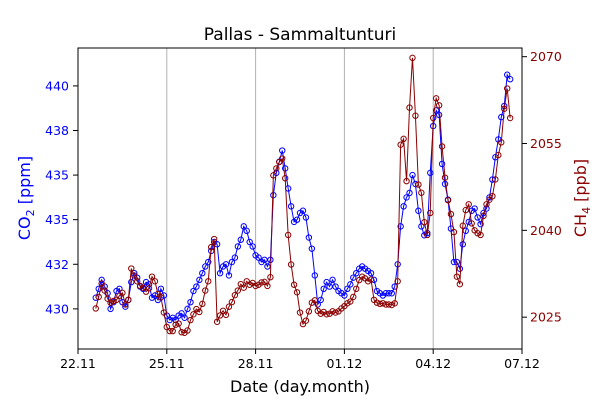  I want to click on y-right-tick-label: 2055, so click(546, 143).